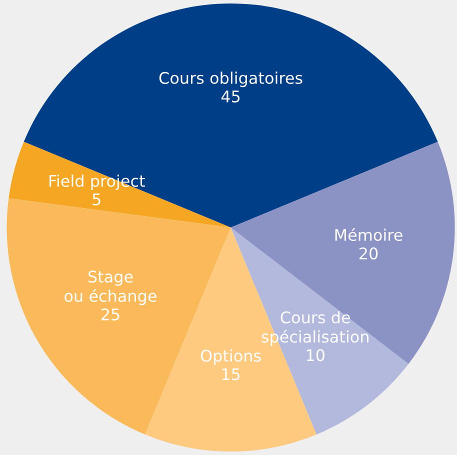 This screenshot has height=455, width=457. What do you see at coordinates (111, 314) in the screenshot?
I see `data-label: 25` at bounding box center [111, 314].